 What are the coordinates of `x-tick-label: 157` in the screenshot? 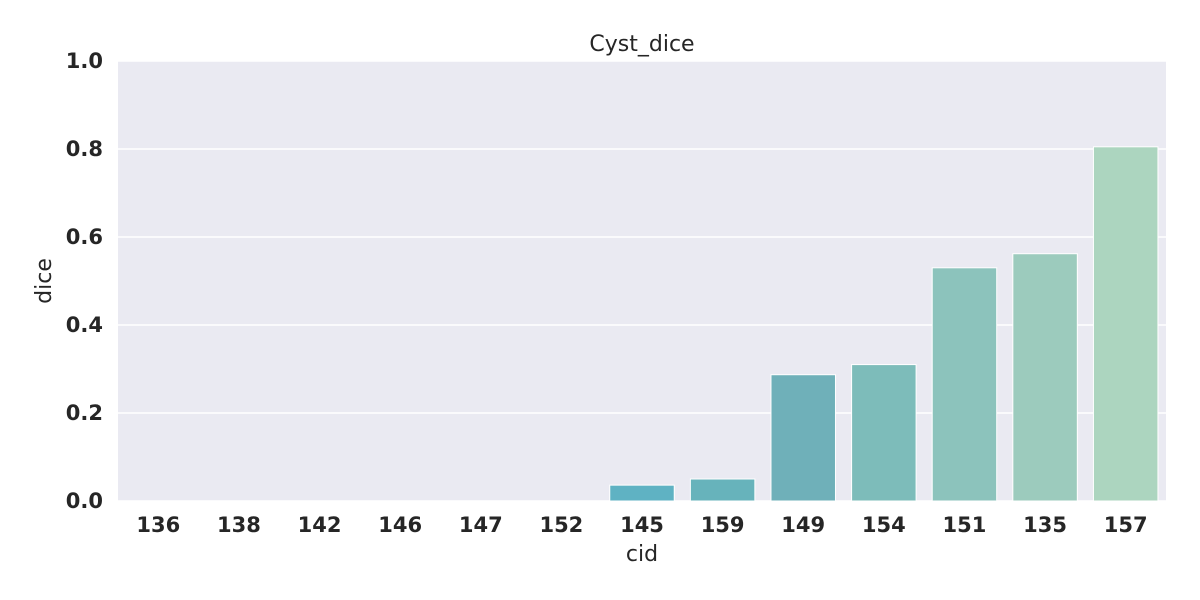 It's located at (1126, 525).